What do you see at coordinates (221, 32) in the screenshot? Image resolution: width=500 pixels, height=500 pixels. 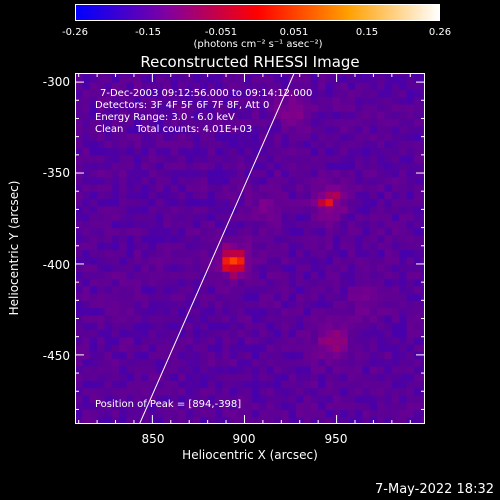 I see `colorbar-tick-label: -0.051` at bounding box center [221, 32].